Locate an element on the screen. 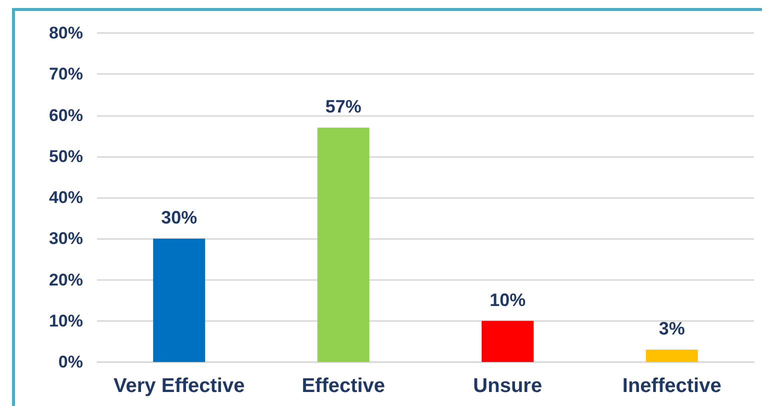 The image size is (762, 406). x-tick-label: Very Effective is located at coordinates (179, 386).